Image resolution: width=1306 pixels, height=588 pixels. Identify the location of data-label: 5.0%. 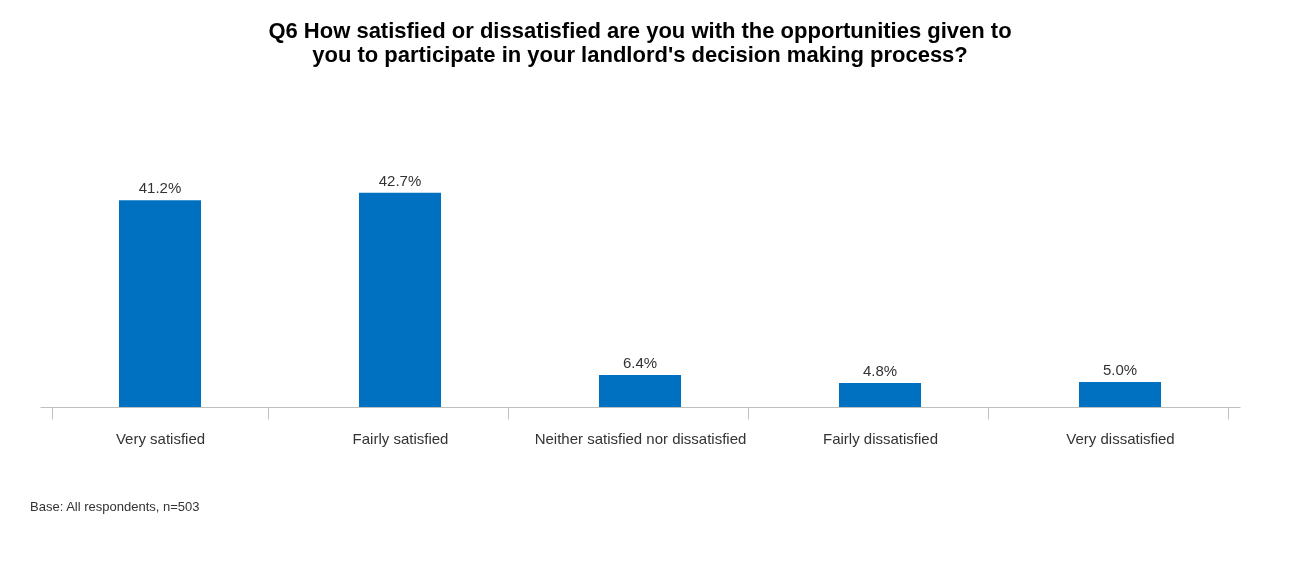
(1120, 369).